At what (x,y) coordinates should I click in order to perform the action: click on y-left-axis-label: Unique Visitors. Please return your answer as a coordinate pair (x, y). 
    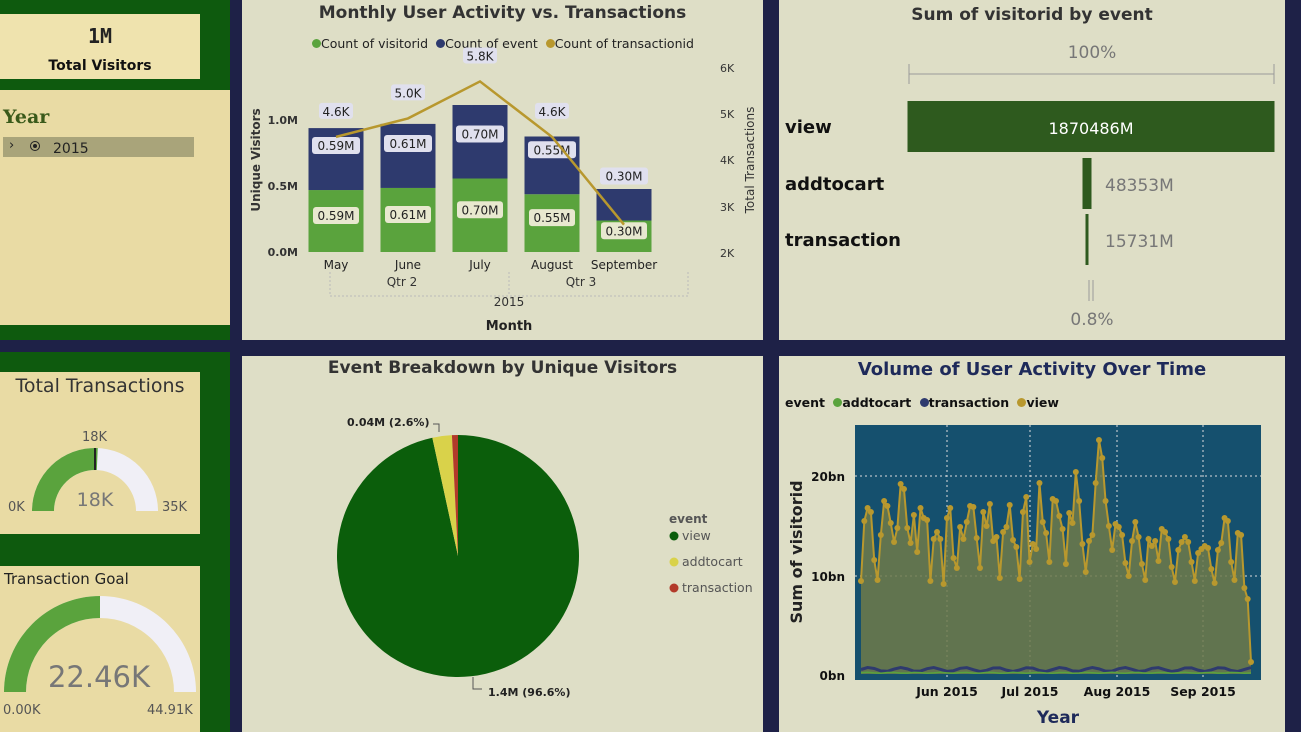
    Looking at the image, I should click on (256, 159).